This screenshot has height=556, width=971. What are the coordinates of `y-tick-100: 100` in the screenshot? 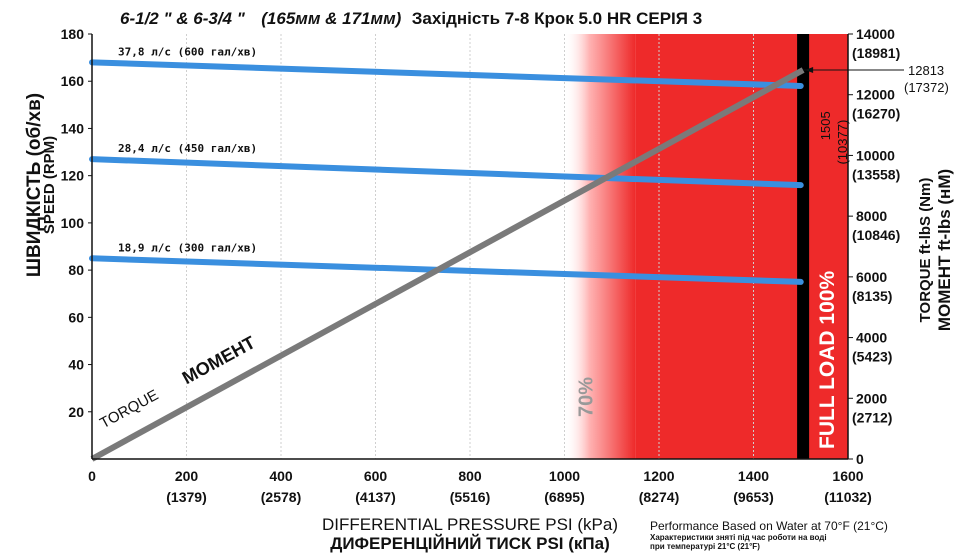 It's located at (73, 223).